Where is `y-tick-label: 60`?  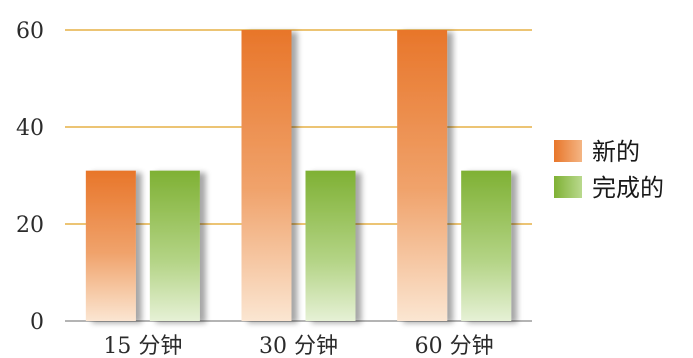 y-tick-label: 60 is located at coordinates (30, 31).